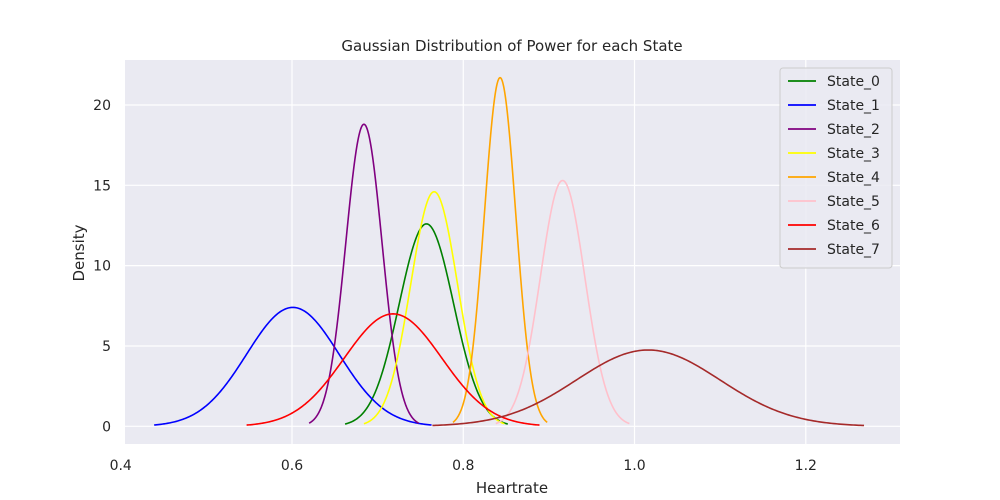 The height and width of the screenshot is (500, 1000). I want to click on x-tick-label: 1.2, so click(806, 466).